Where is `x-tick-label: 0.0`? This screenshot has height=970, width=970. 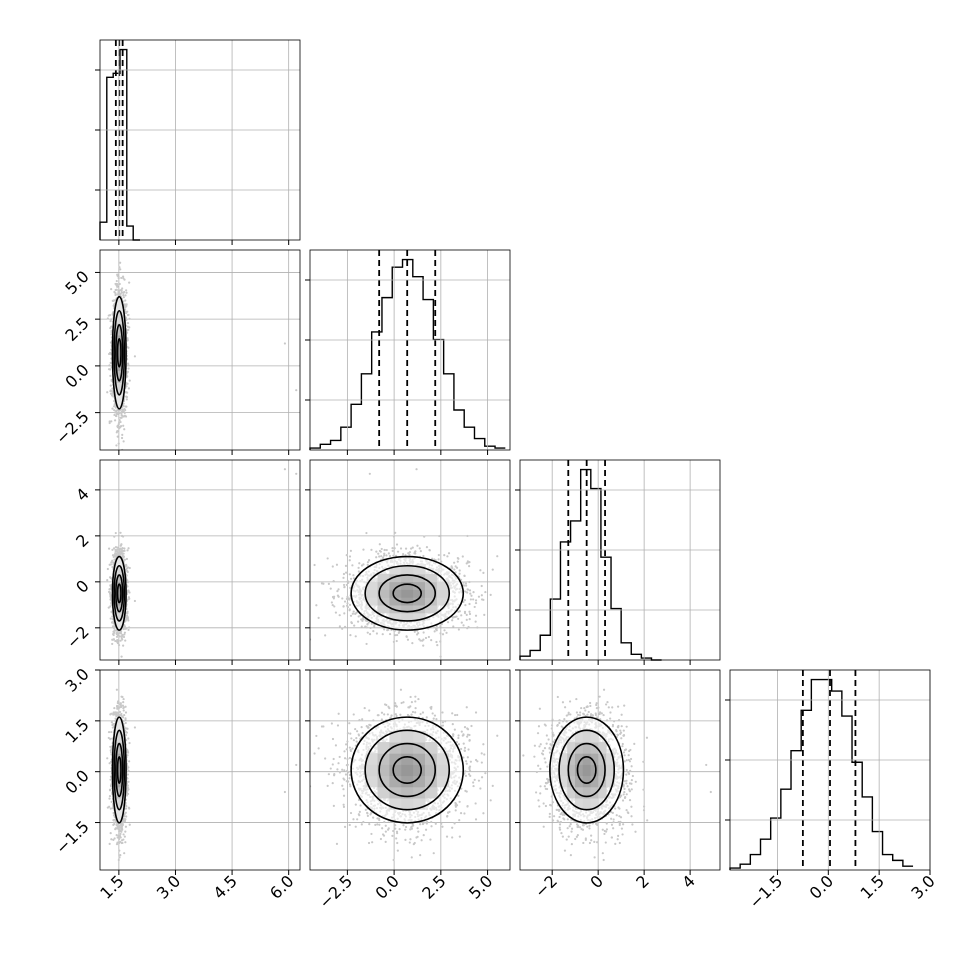
x-tick-label: 0.0 is located at coordinates (821, 886).